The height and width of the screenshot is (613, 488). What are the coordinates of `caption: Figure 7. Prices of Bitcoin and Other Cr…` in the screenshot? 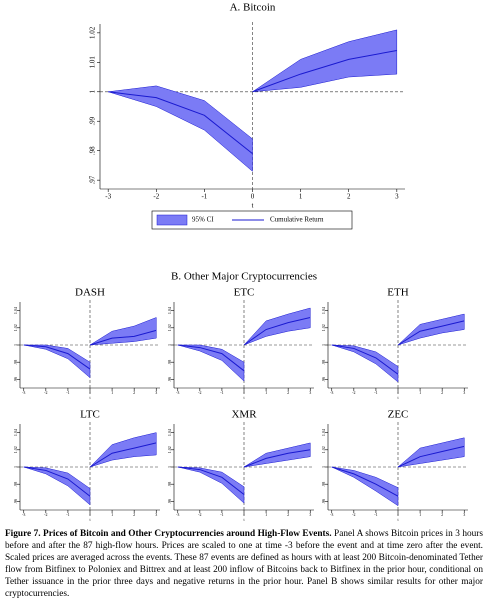 It's located at (244, 564).